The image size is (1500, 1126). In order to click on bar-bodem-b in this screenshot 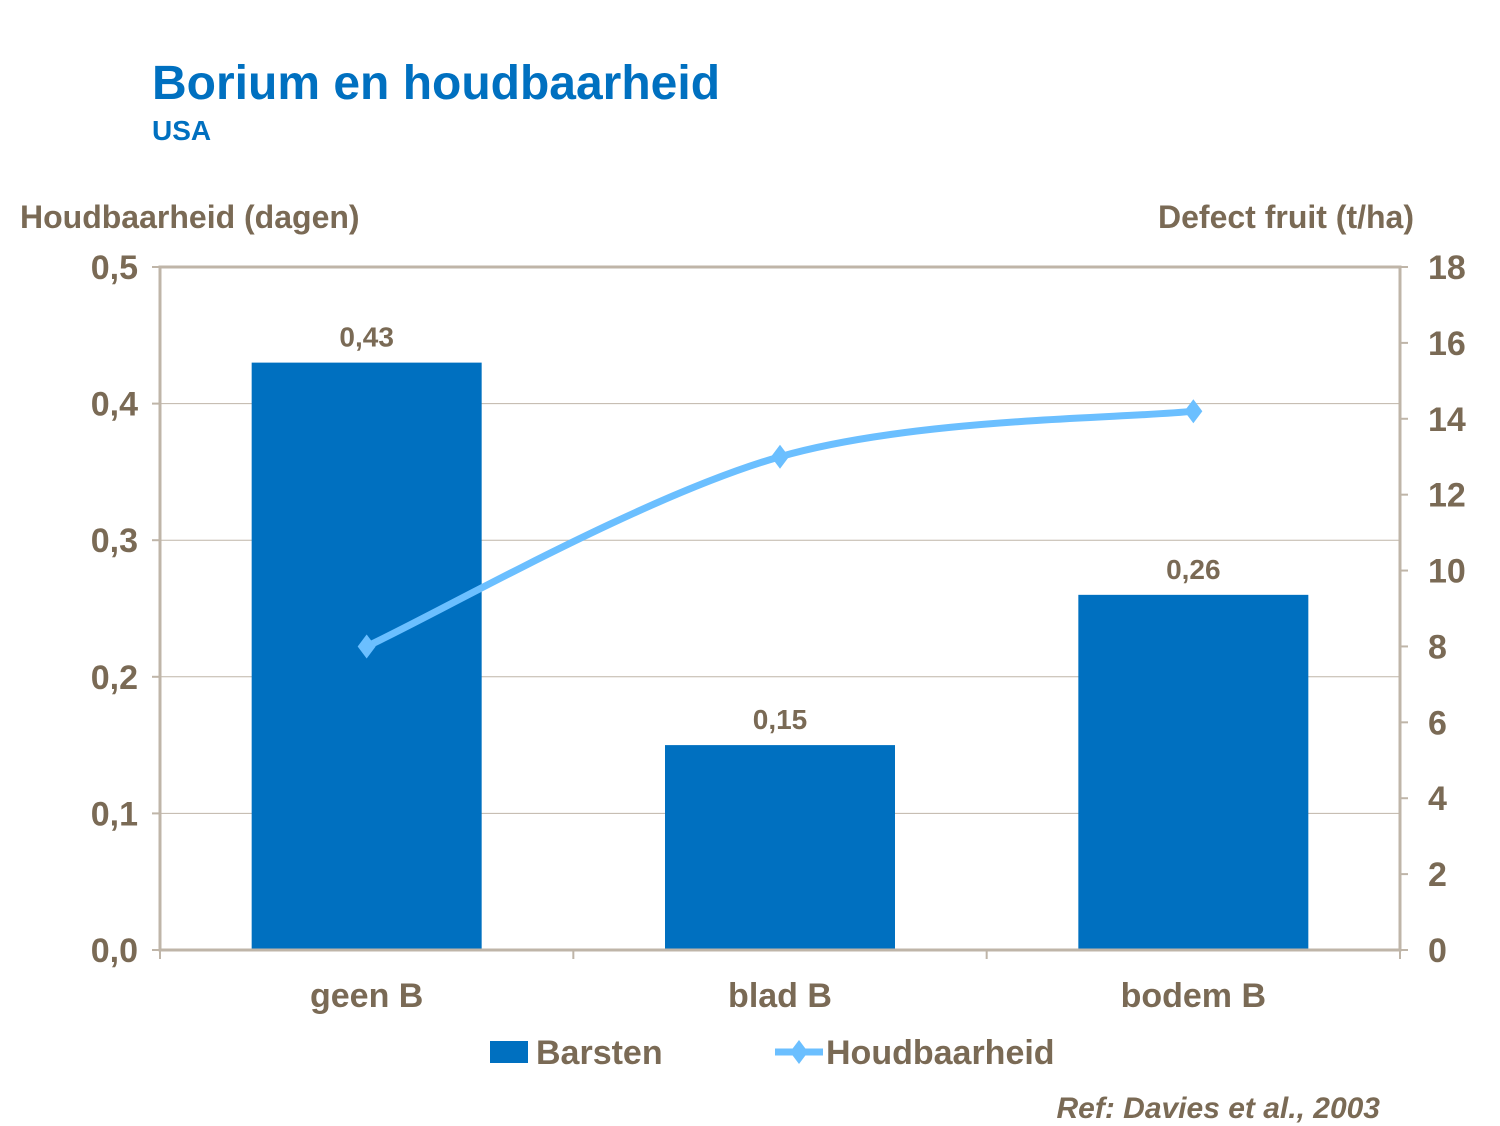, I will do `click(1193, 772)`.